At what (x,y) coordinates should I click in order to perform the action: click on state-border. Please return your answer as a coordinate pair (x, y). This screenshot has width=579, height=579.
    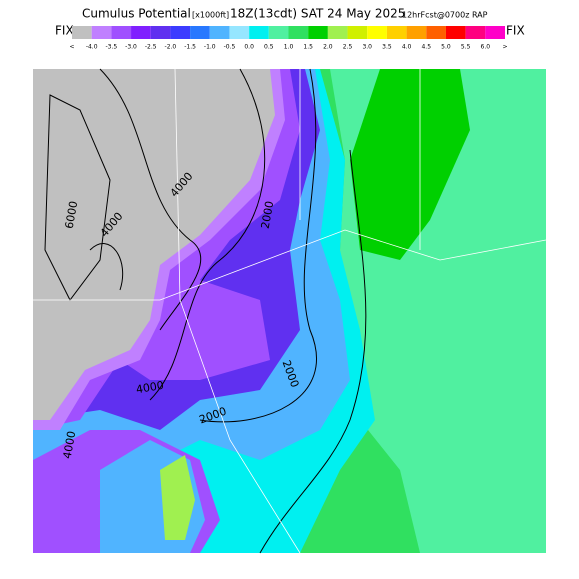
    Looking at the image, I should click on (290, 265).